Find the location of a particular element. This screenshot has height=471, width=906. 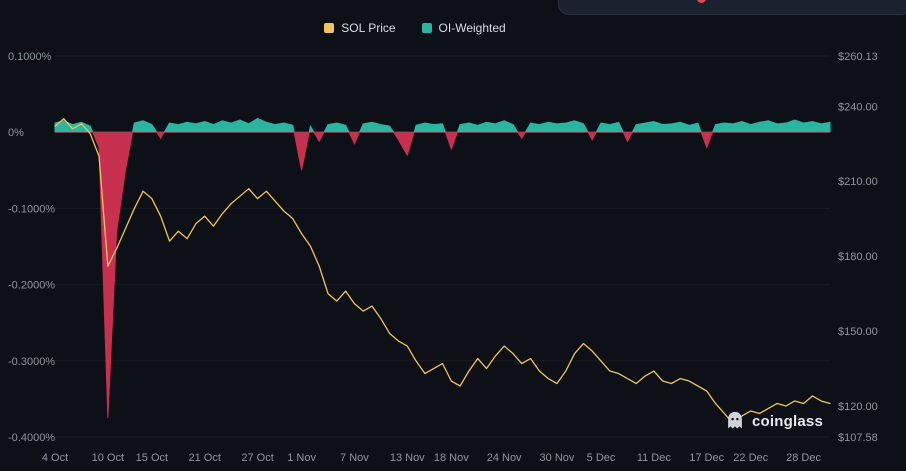

legend-label-oi-weighted: OI-Weighted is located at coordinates (472, 28).